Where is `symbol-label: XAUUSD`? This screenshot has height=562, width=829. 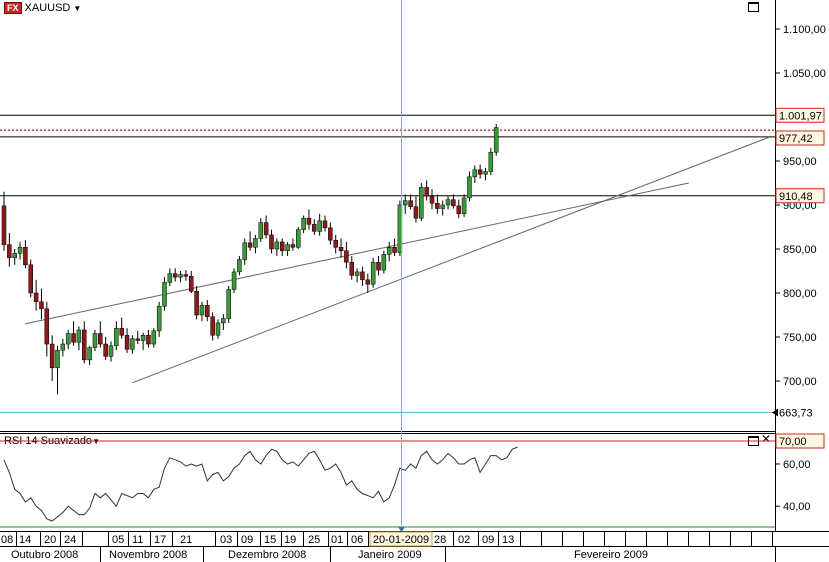
symbol-label: XAUUSD is located at coordinates (47, 8).